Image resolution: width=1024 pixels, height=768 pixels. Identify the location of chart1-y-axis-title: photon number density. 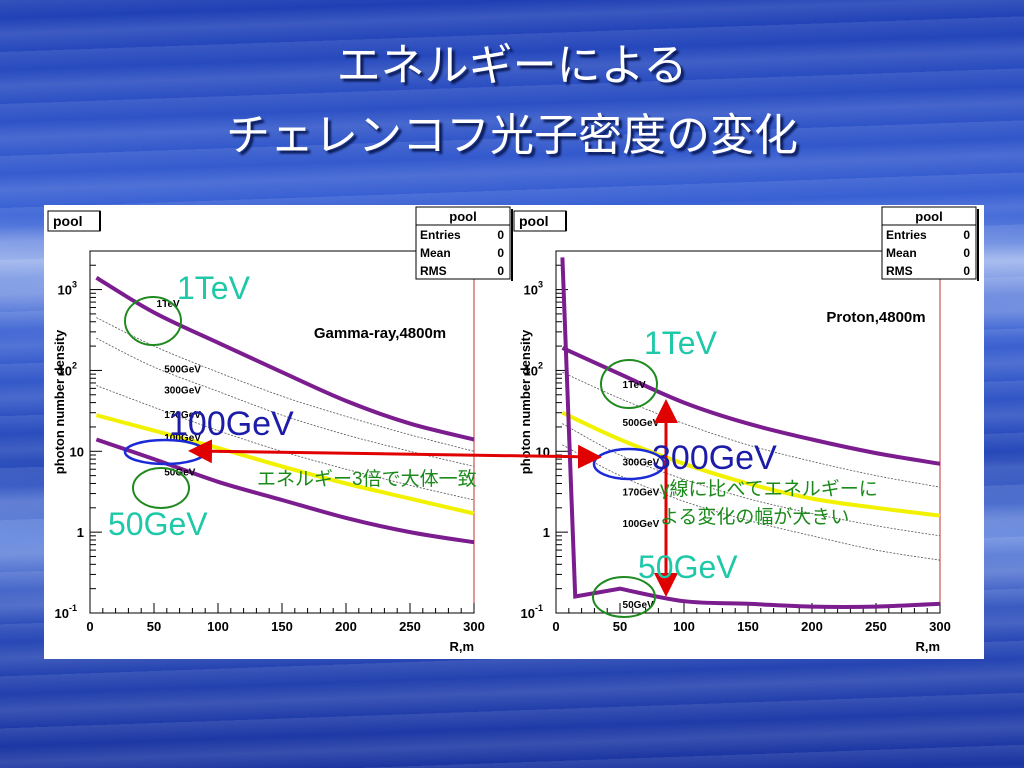
(59, 401).